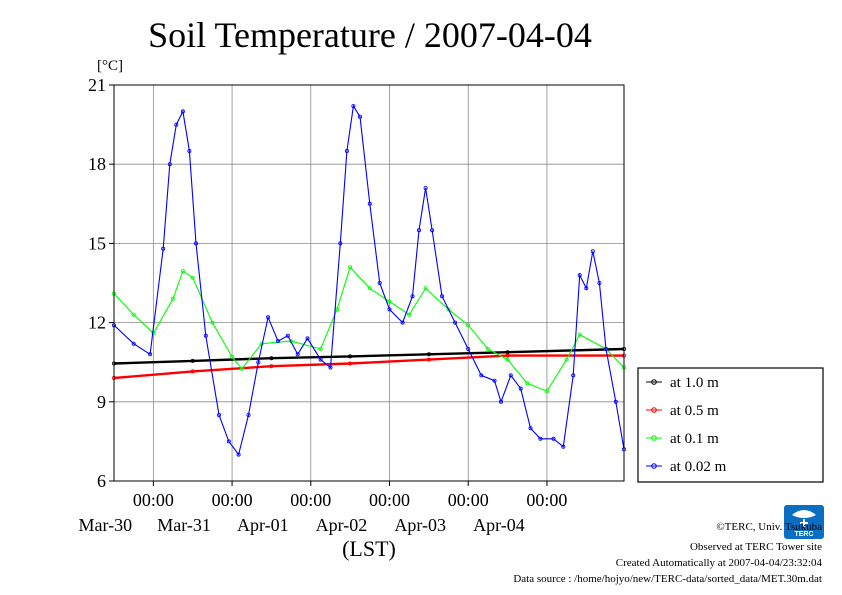 The image size is (842, 595). Describe the element at coordinates (110, 66) in the screenshot. I see `y-axis-unit: [°C]` at that location.